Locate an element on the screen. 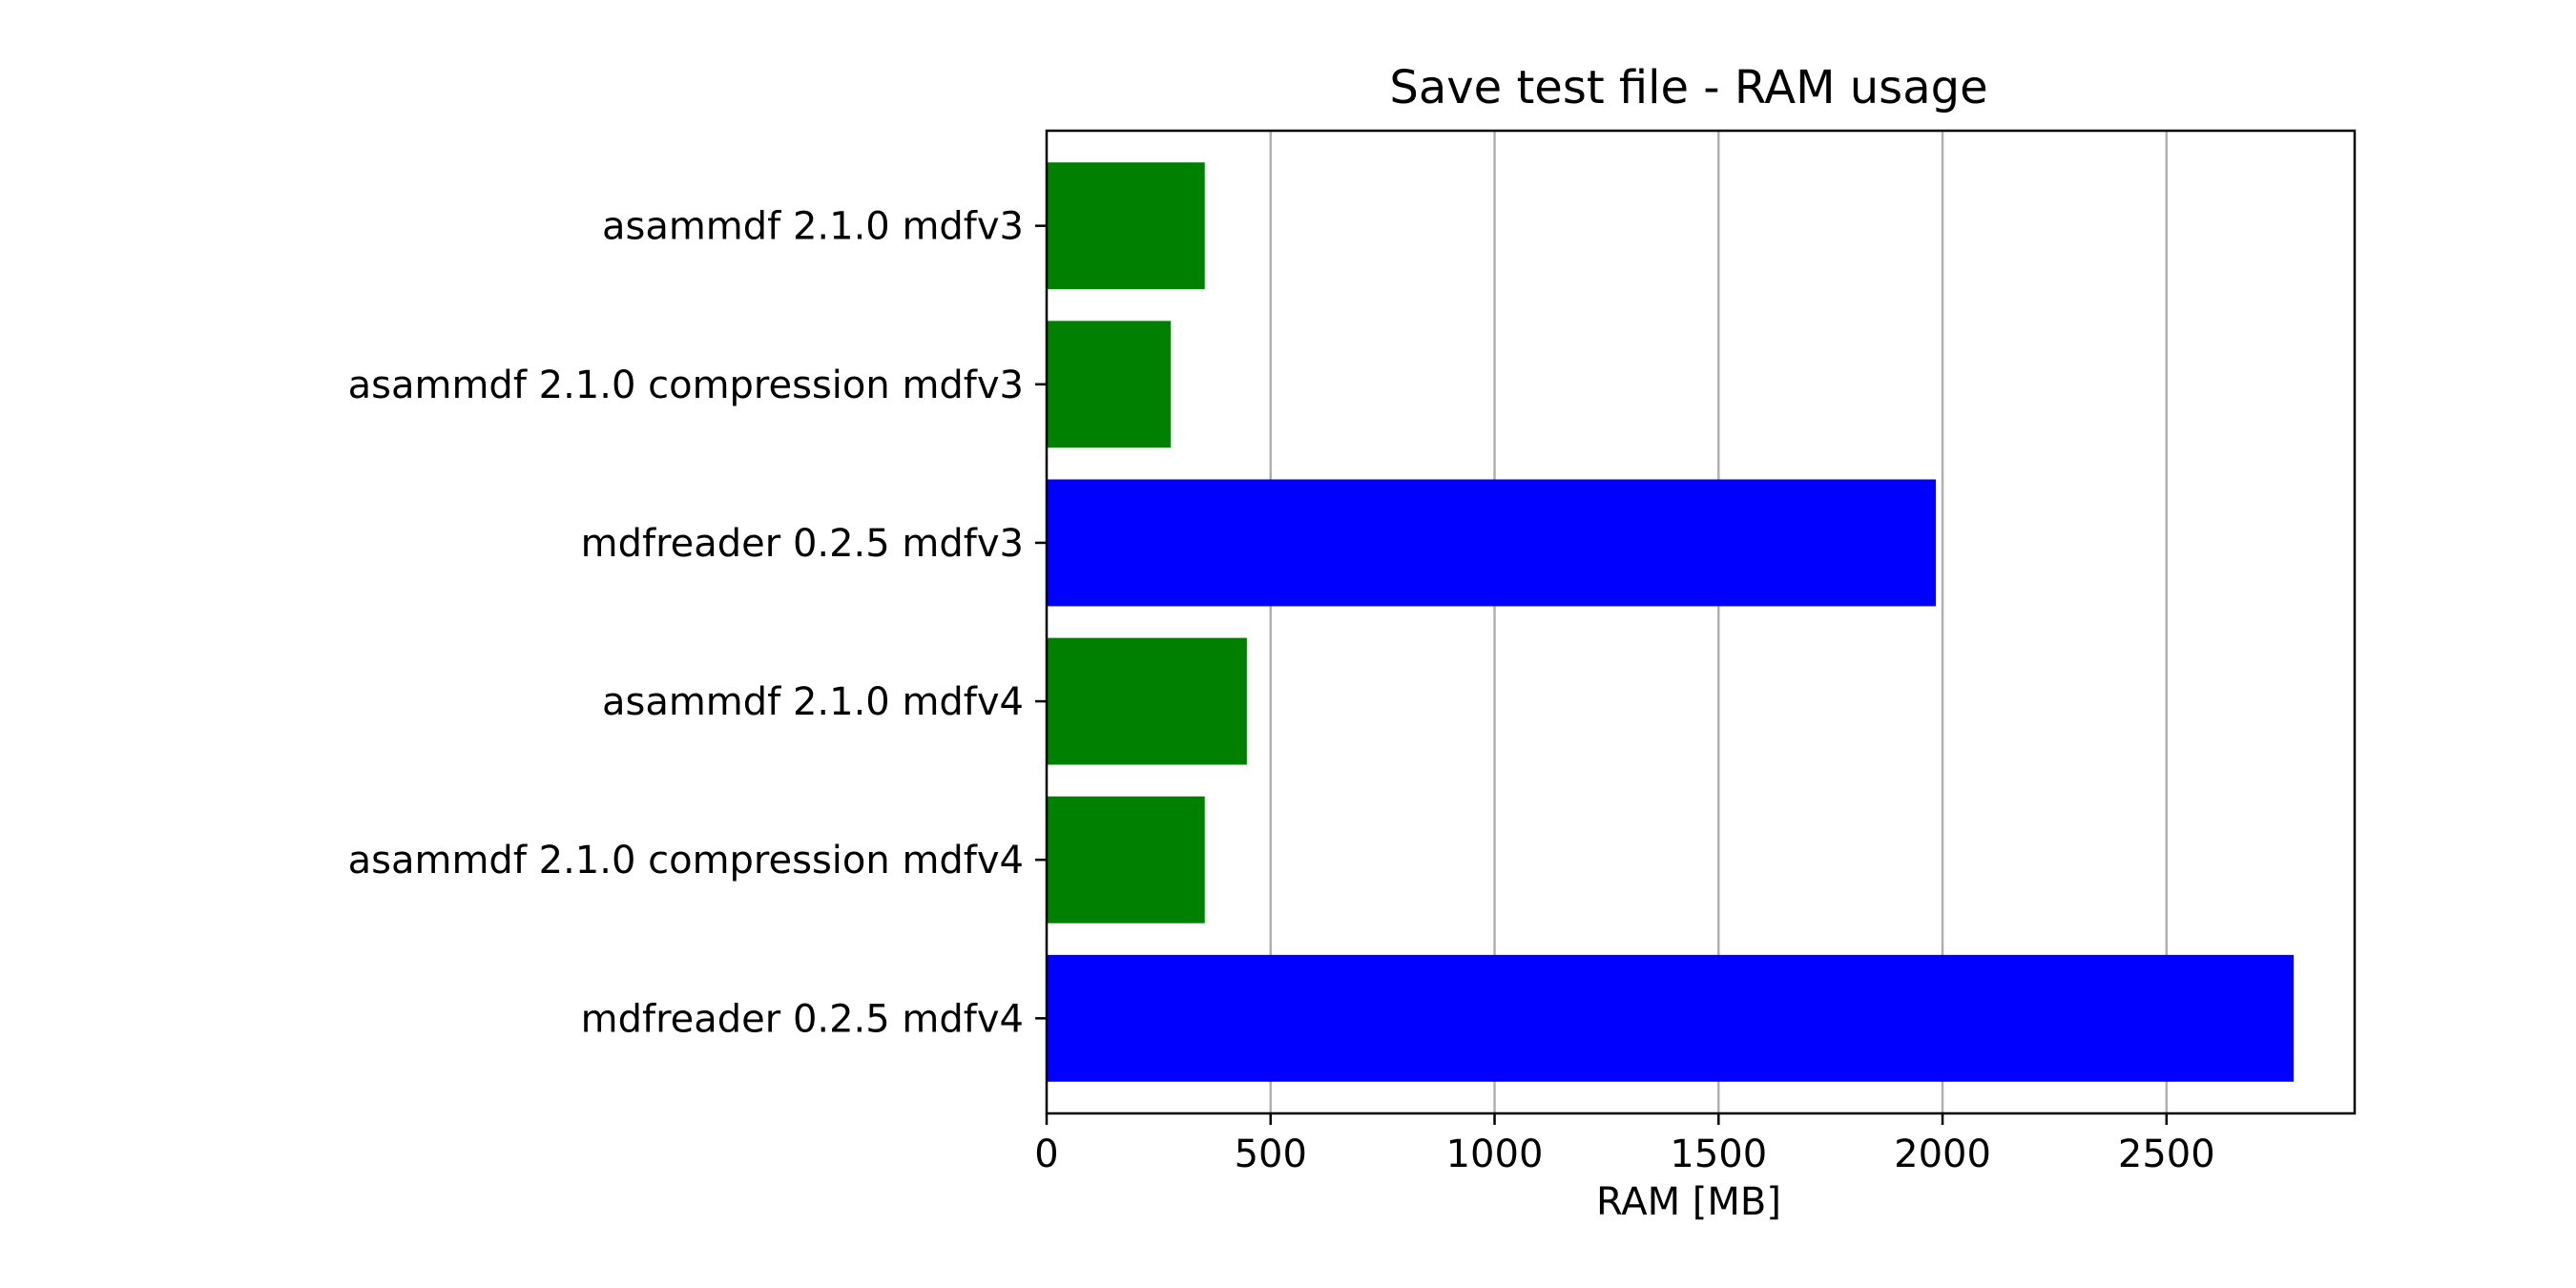  x-axis-label: RAM [MB] is located at coordinates (1688, 1202).